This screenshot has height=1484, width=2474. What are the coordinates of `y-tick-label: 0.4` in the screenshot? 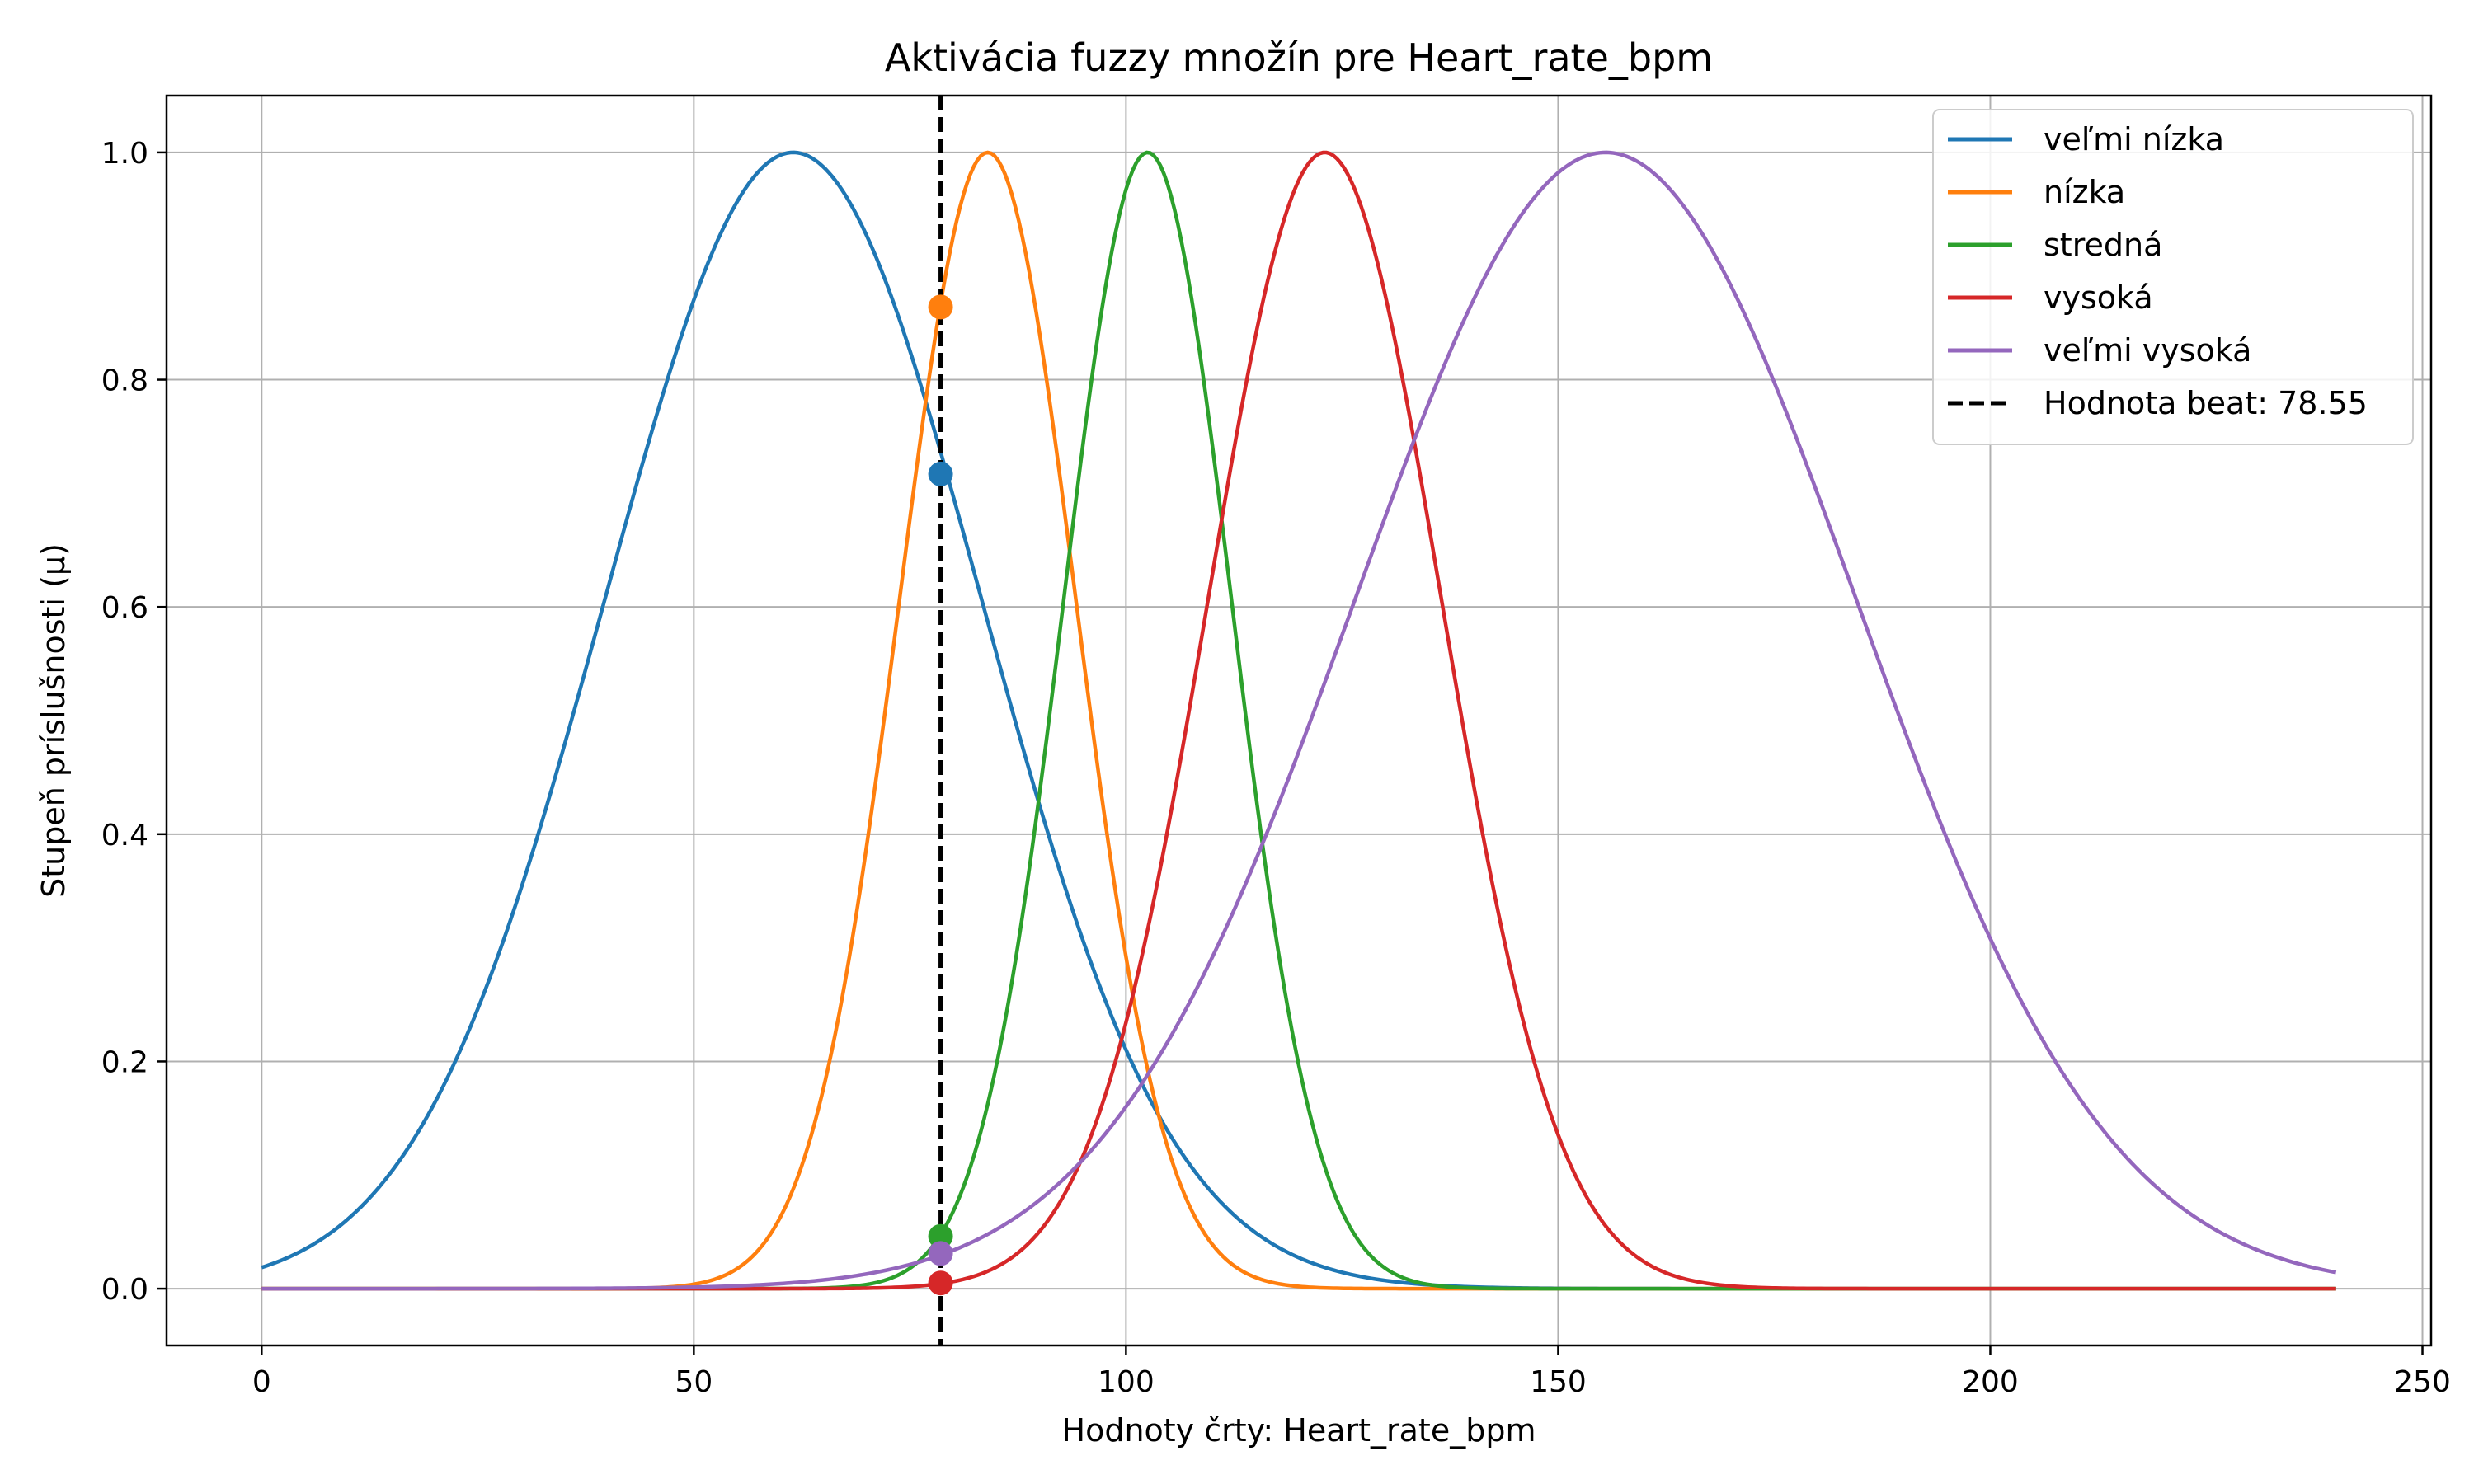 It's located at (124, 835).